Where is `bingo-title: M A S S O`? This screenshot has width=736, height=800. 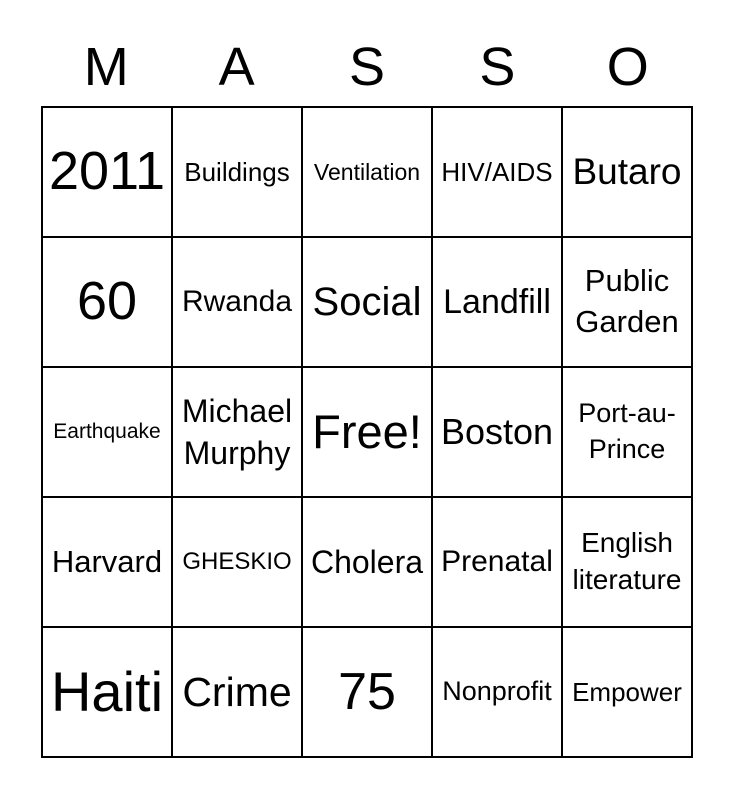 bingo-title: M A S S O is located at coordinates (367, 53).